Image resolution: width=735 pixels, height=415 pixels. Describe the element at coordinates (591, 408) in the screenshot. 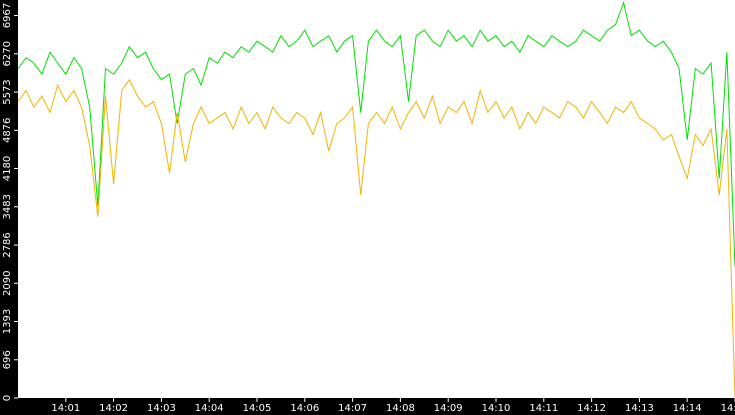

I see `x-tick-label: 14:12` at that location.